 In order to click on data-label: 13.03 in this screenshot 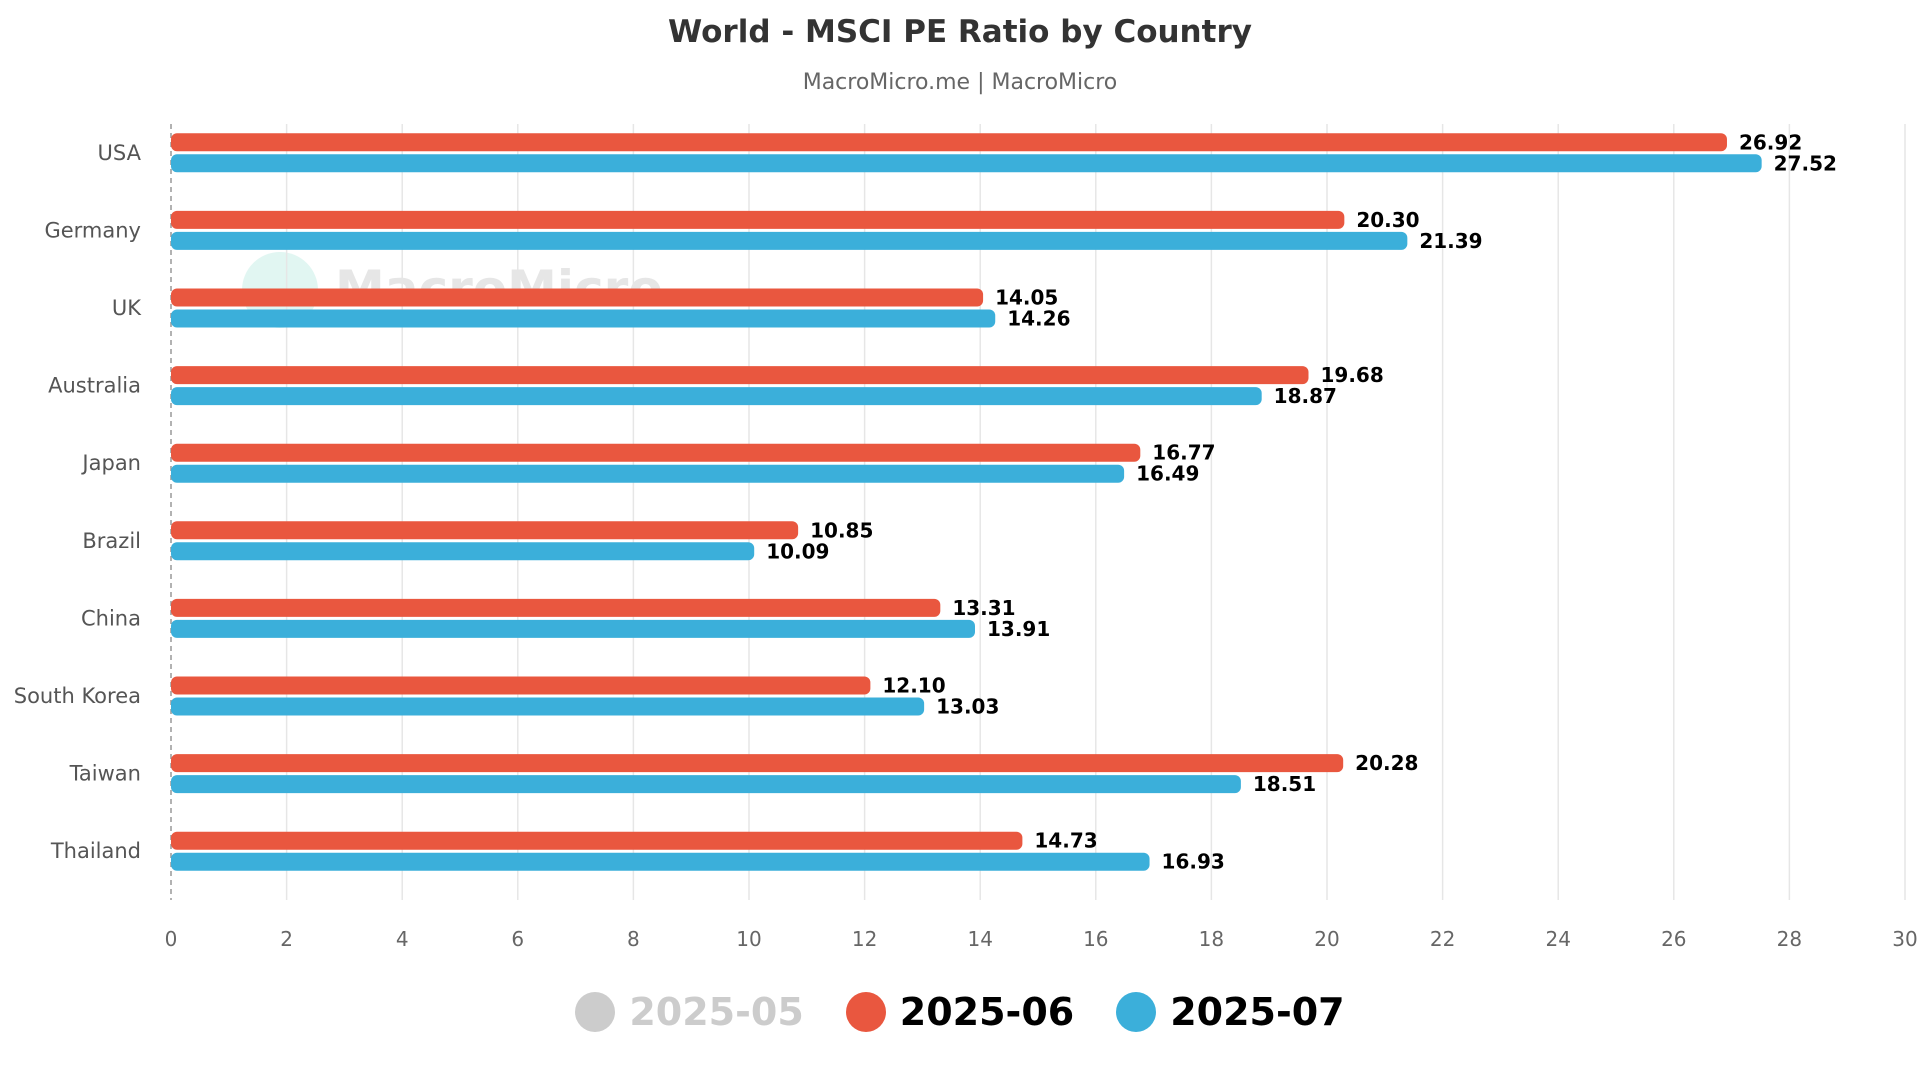, I will do `click(967, 707)`.